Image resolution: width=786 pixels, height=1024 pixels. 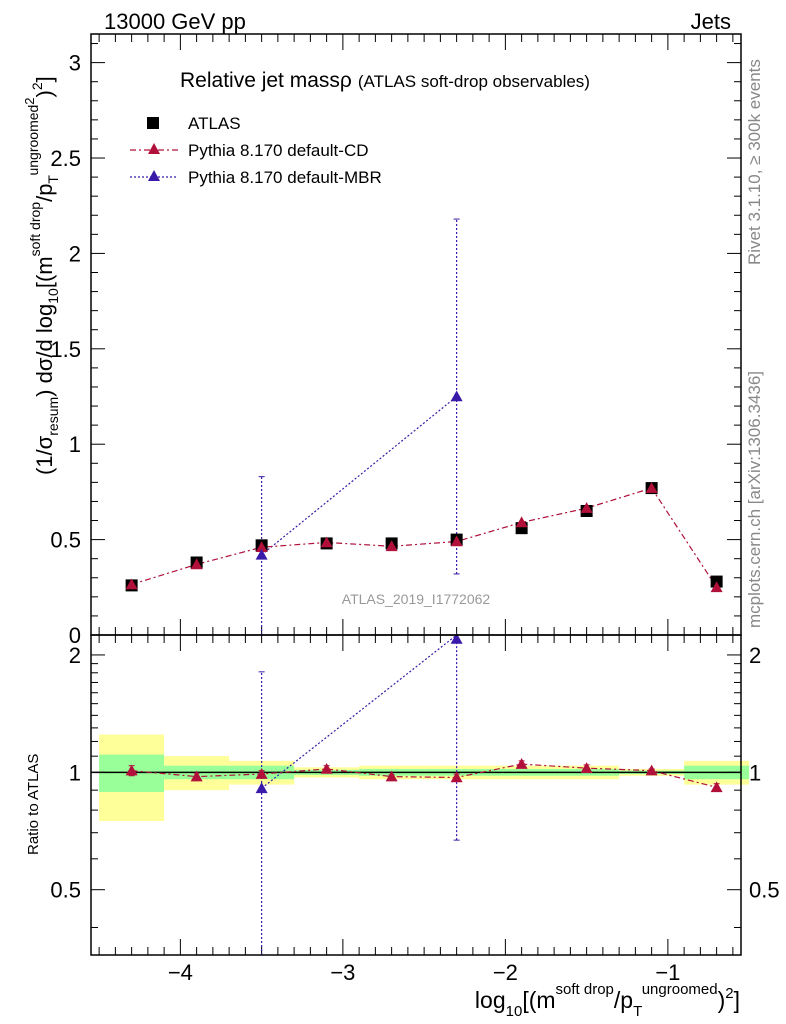 I want to click on main-y-tick-label: 0, so click(x=75, y=635).